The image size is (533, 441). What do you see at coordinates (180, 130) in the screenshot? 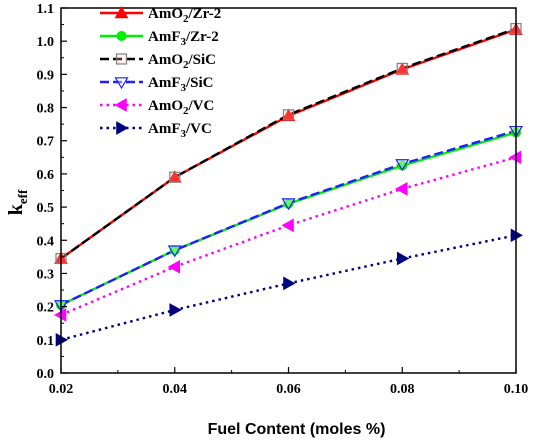
I see `legend-label-6: AmF3/VC` at bounding box center [180, 130].